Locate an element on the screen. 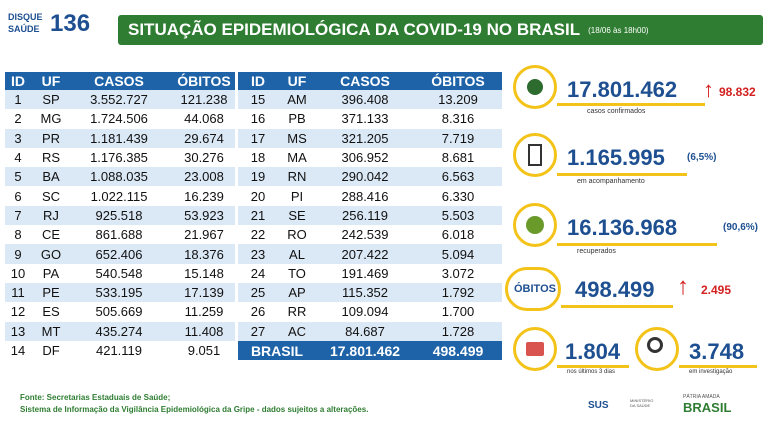 The image size is (768, 434). icon-recovered is located at coordinates (535, 225).